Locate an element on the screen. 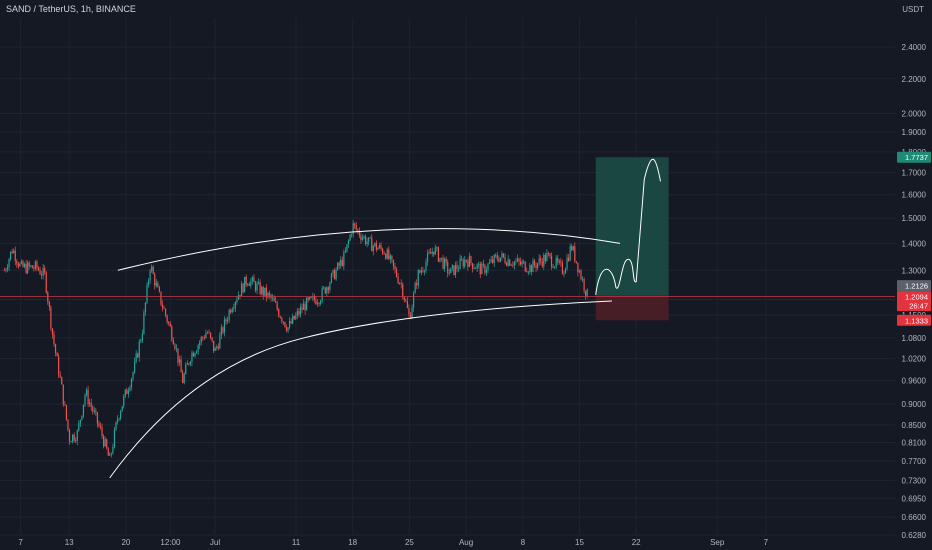  entry-price-tag: 1.2126 is located at coordinates (916, 286).